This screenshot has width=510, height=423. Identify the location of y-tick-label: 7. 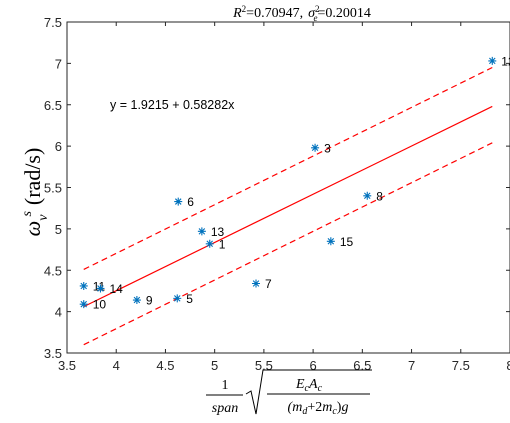
(58, 63).